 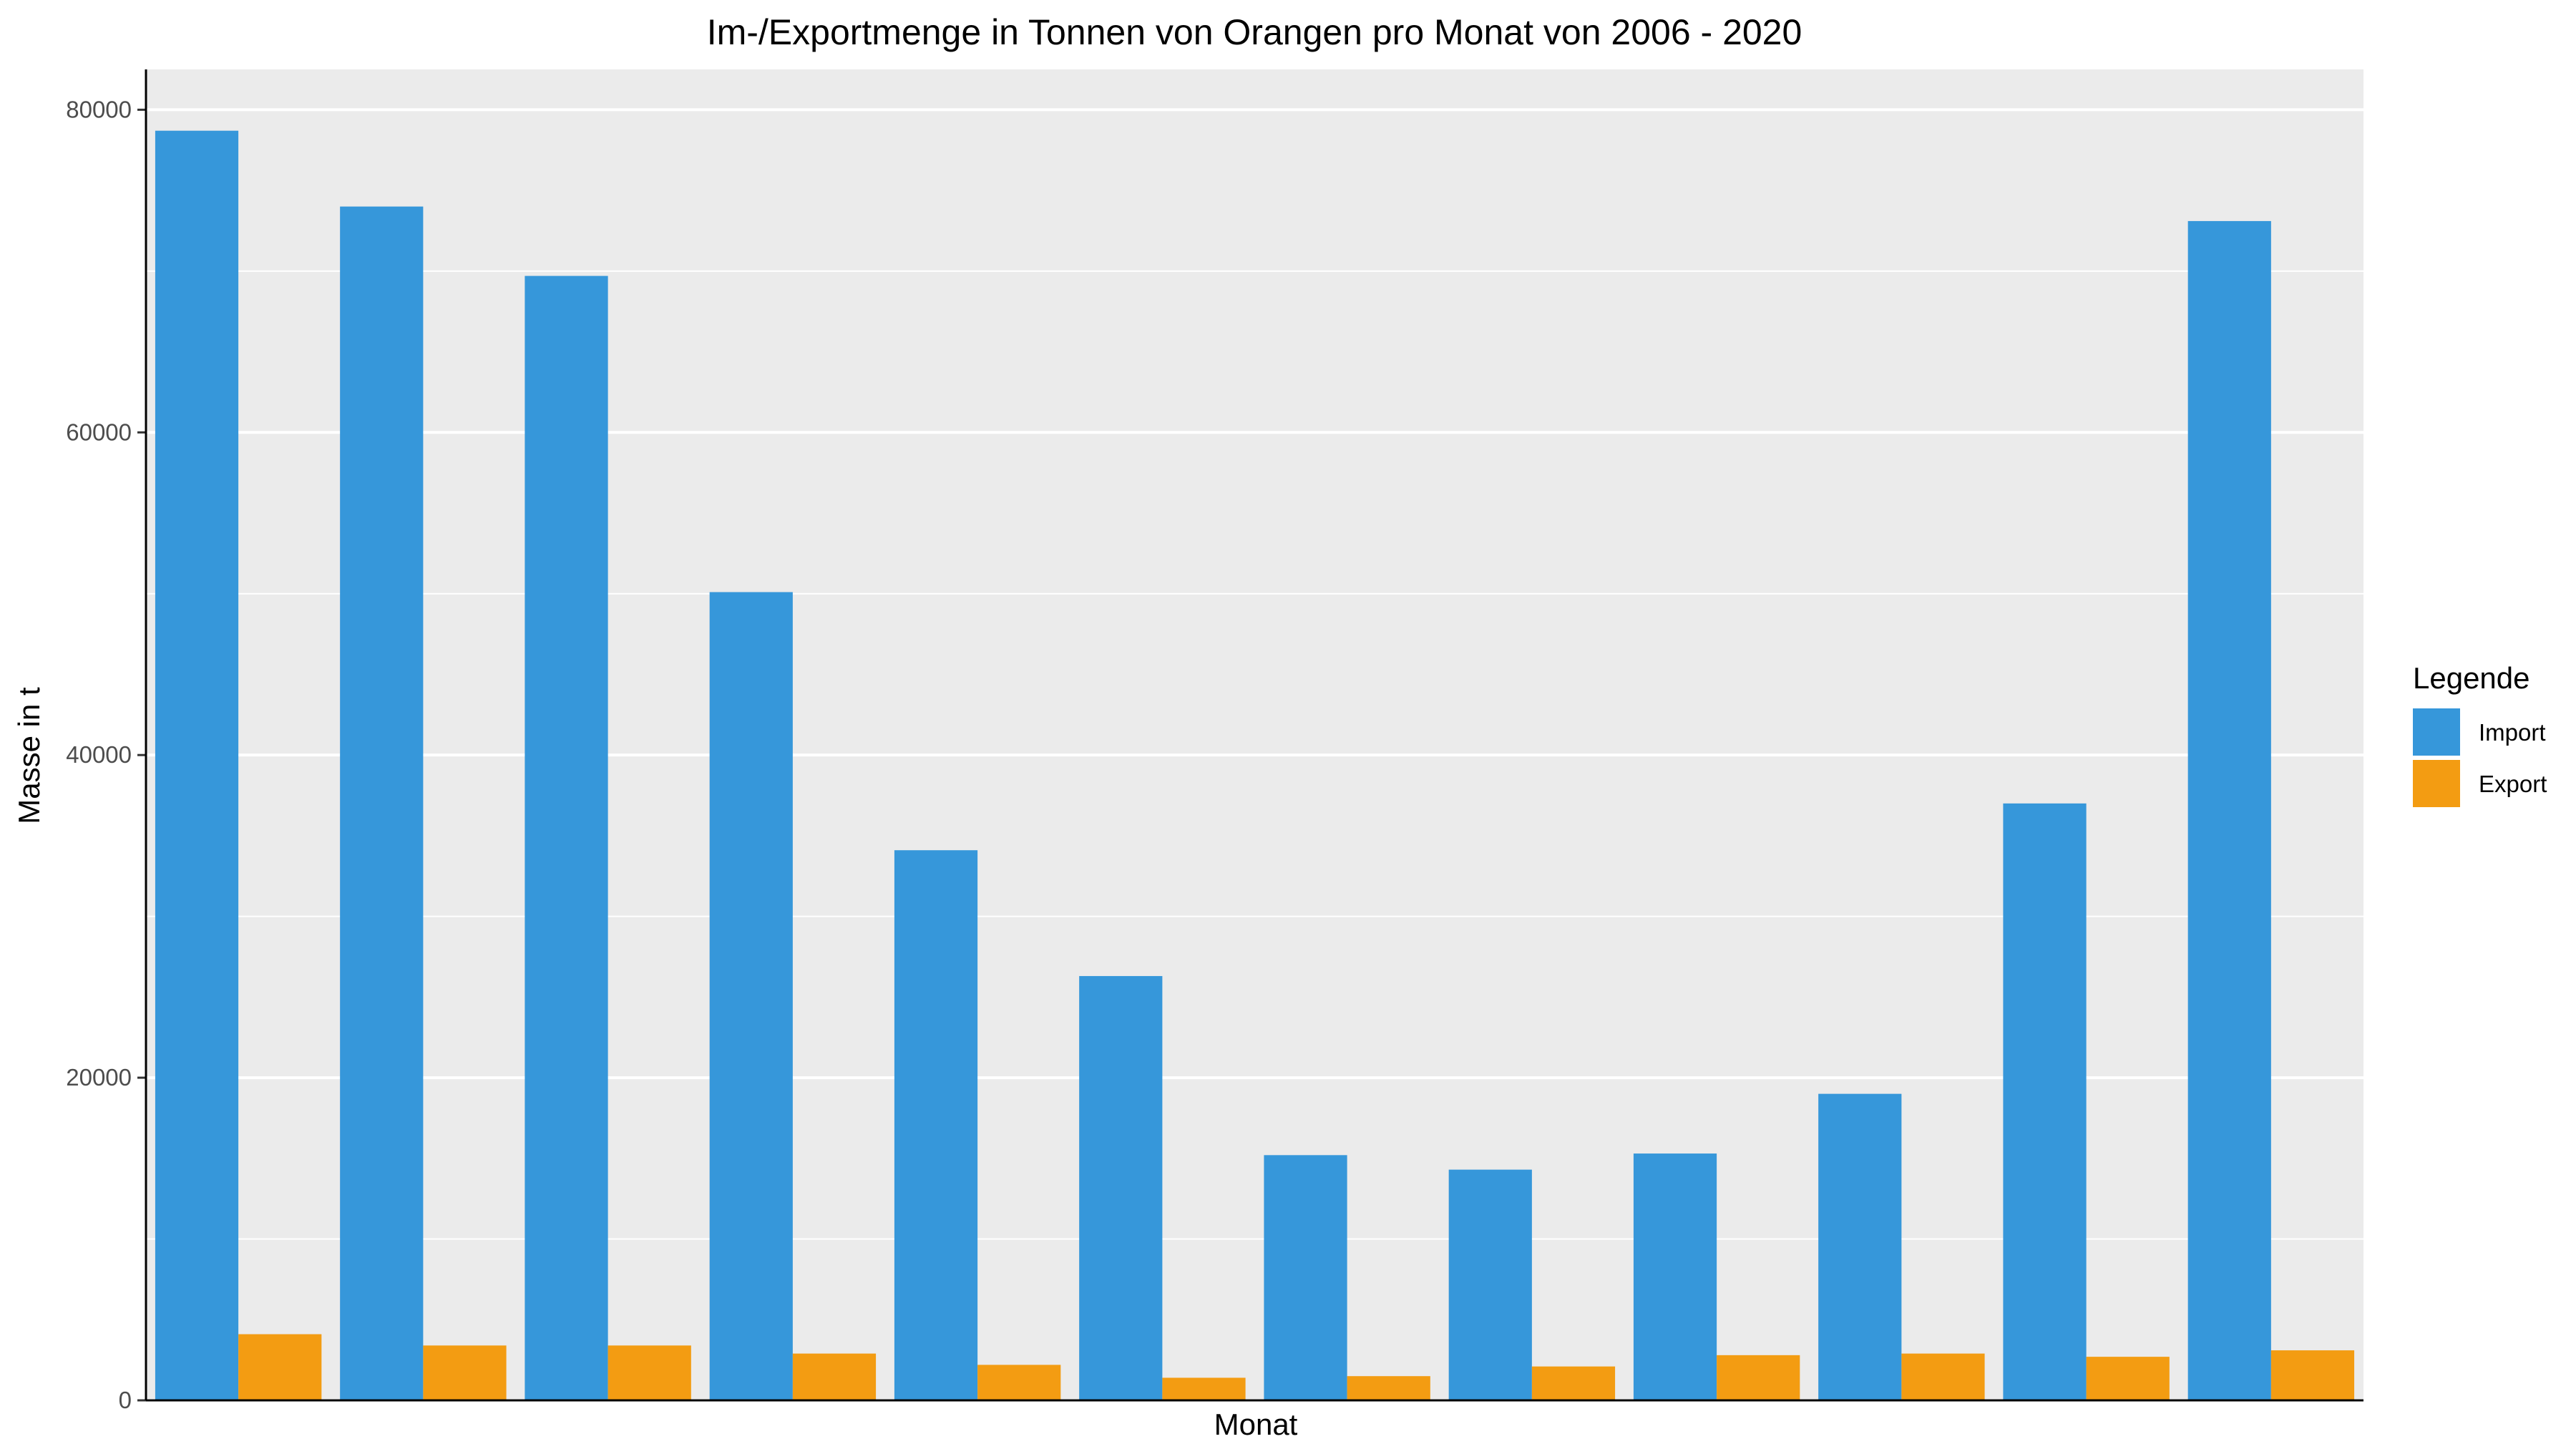 I want to click on legend-items: Import Export, so click(x=2480, y=757).